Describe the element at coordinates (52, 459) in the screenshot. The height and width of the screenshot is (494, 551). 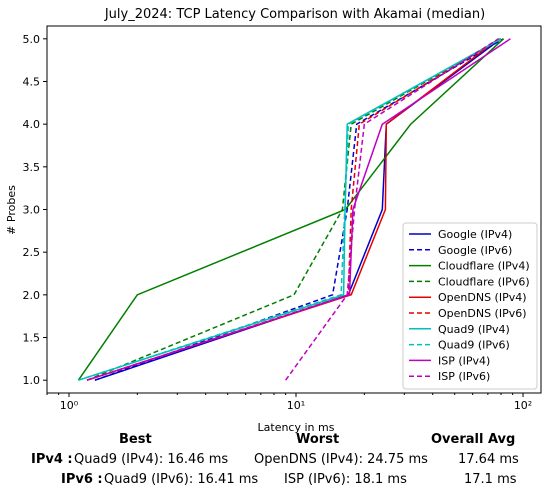
I see `ipv4-row-label: IPv4 :` at that location.